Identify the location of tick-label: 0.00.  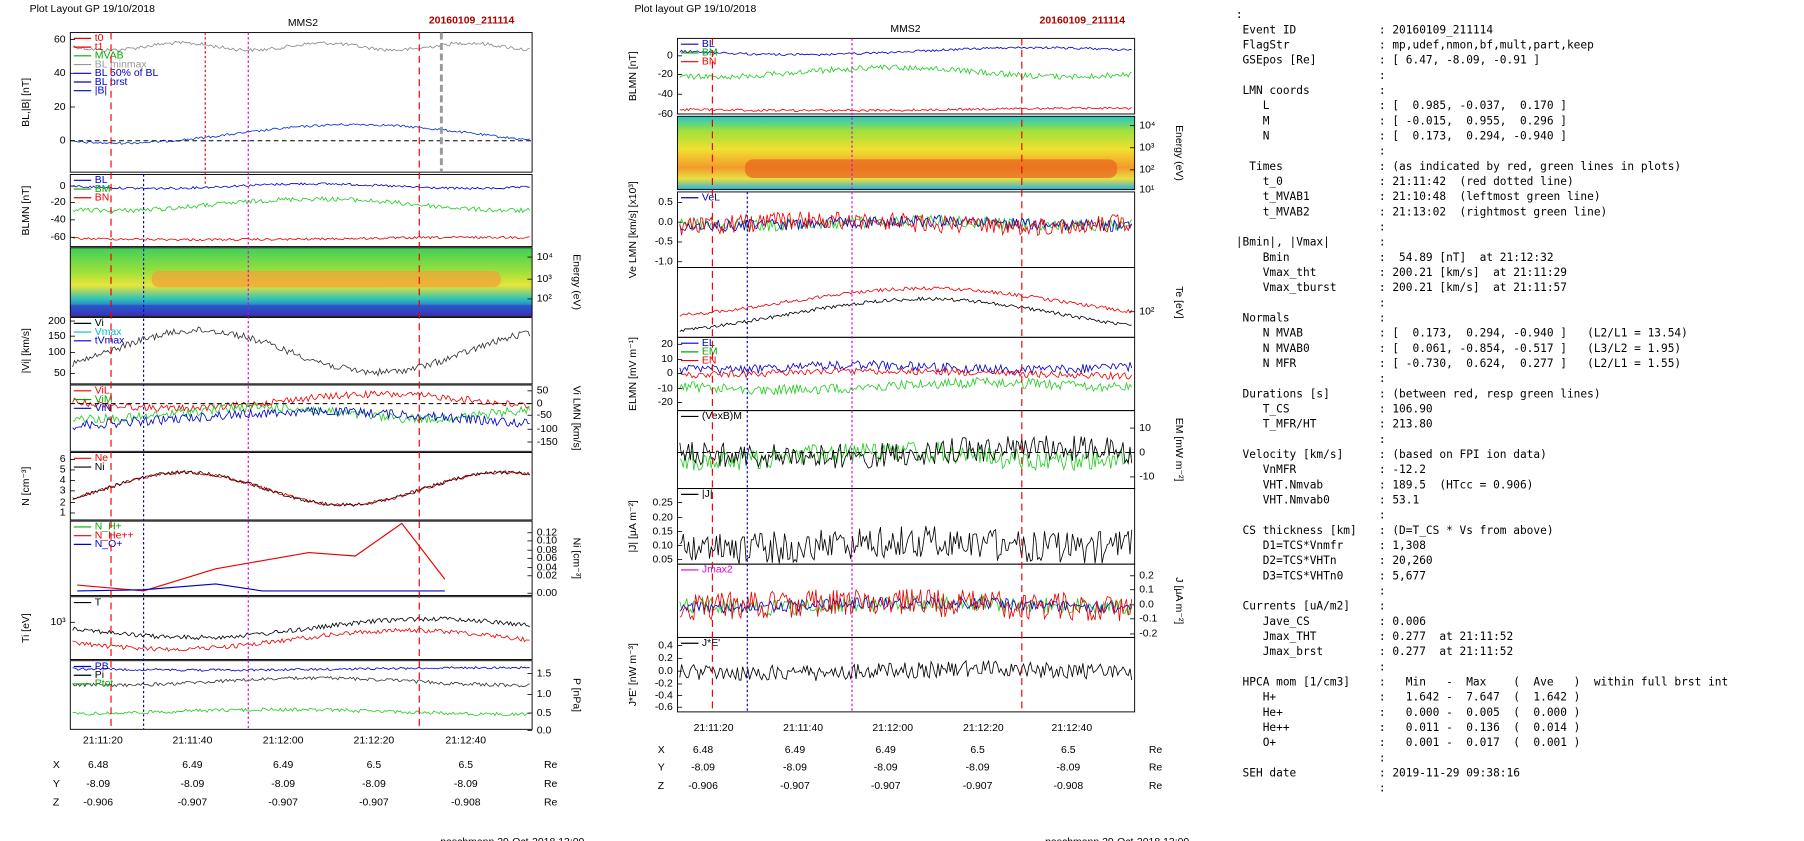
(547, 593).